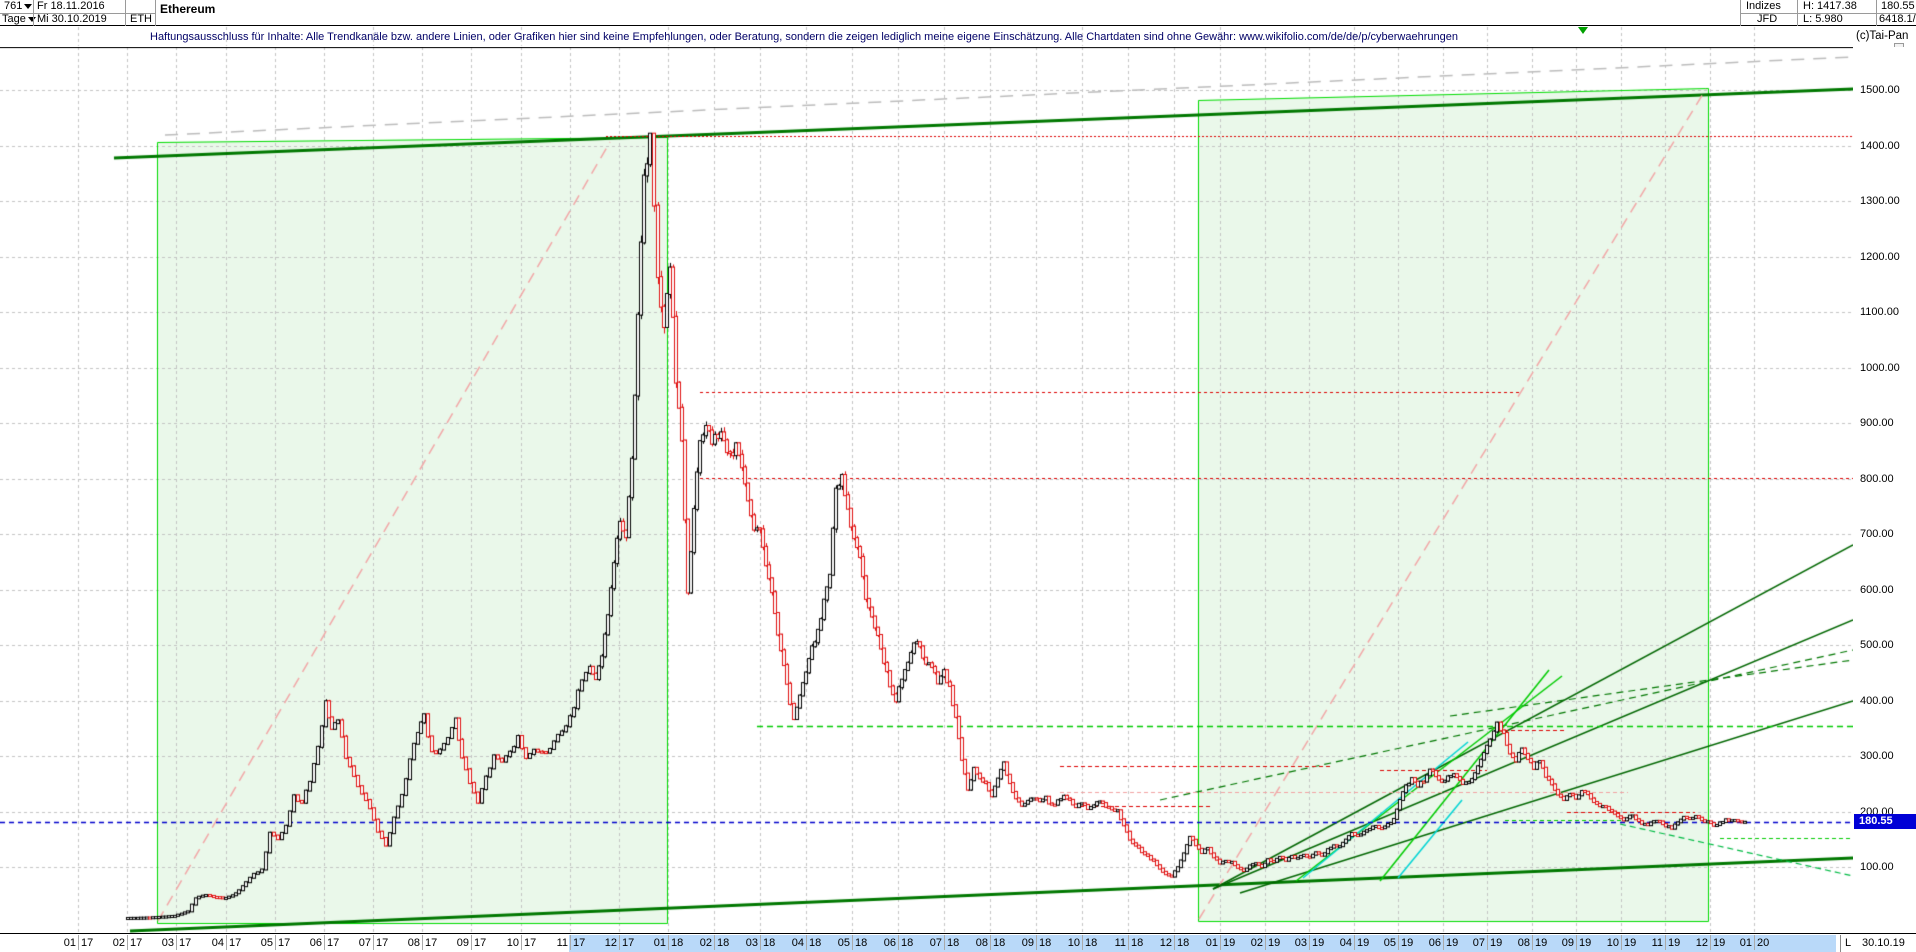  I want to click on date-axis-month-label: 09, so click(462, 943).